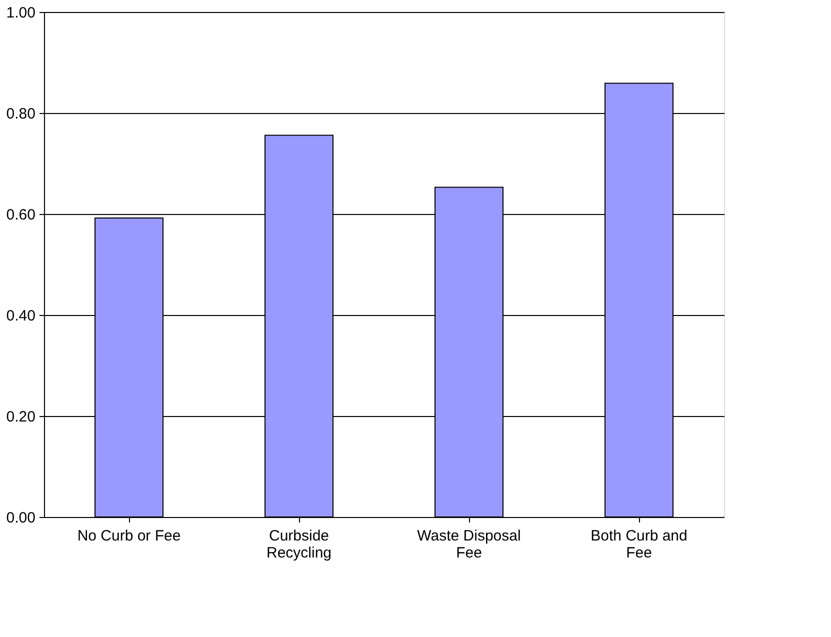 Image resolution: width=831 pixels, height=637 pixels. Describe the element at coordinates (21, 13) in the screenshot. I see `y-tick-label: 1.00` at that location.